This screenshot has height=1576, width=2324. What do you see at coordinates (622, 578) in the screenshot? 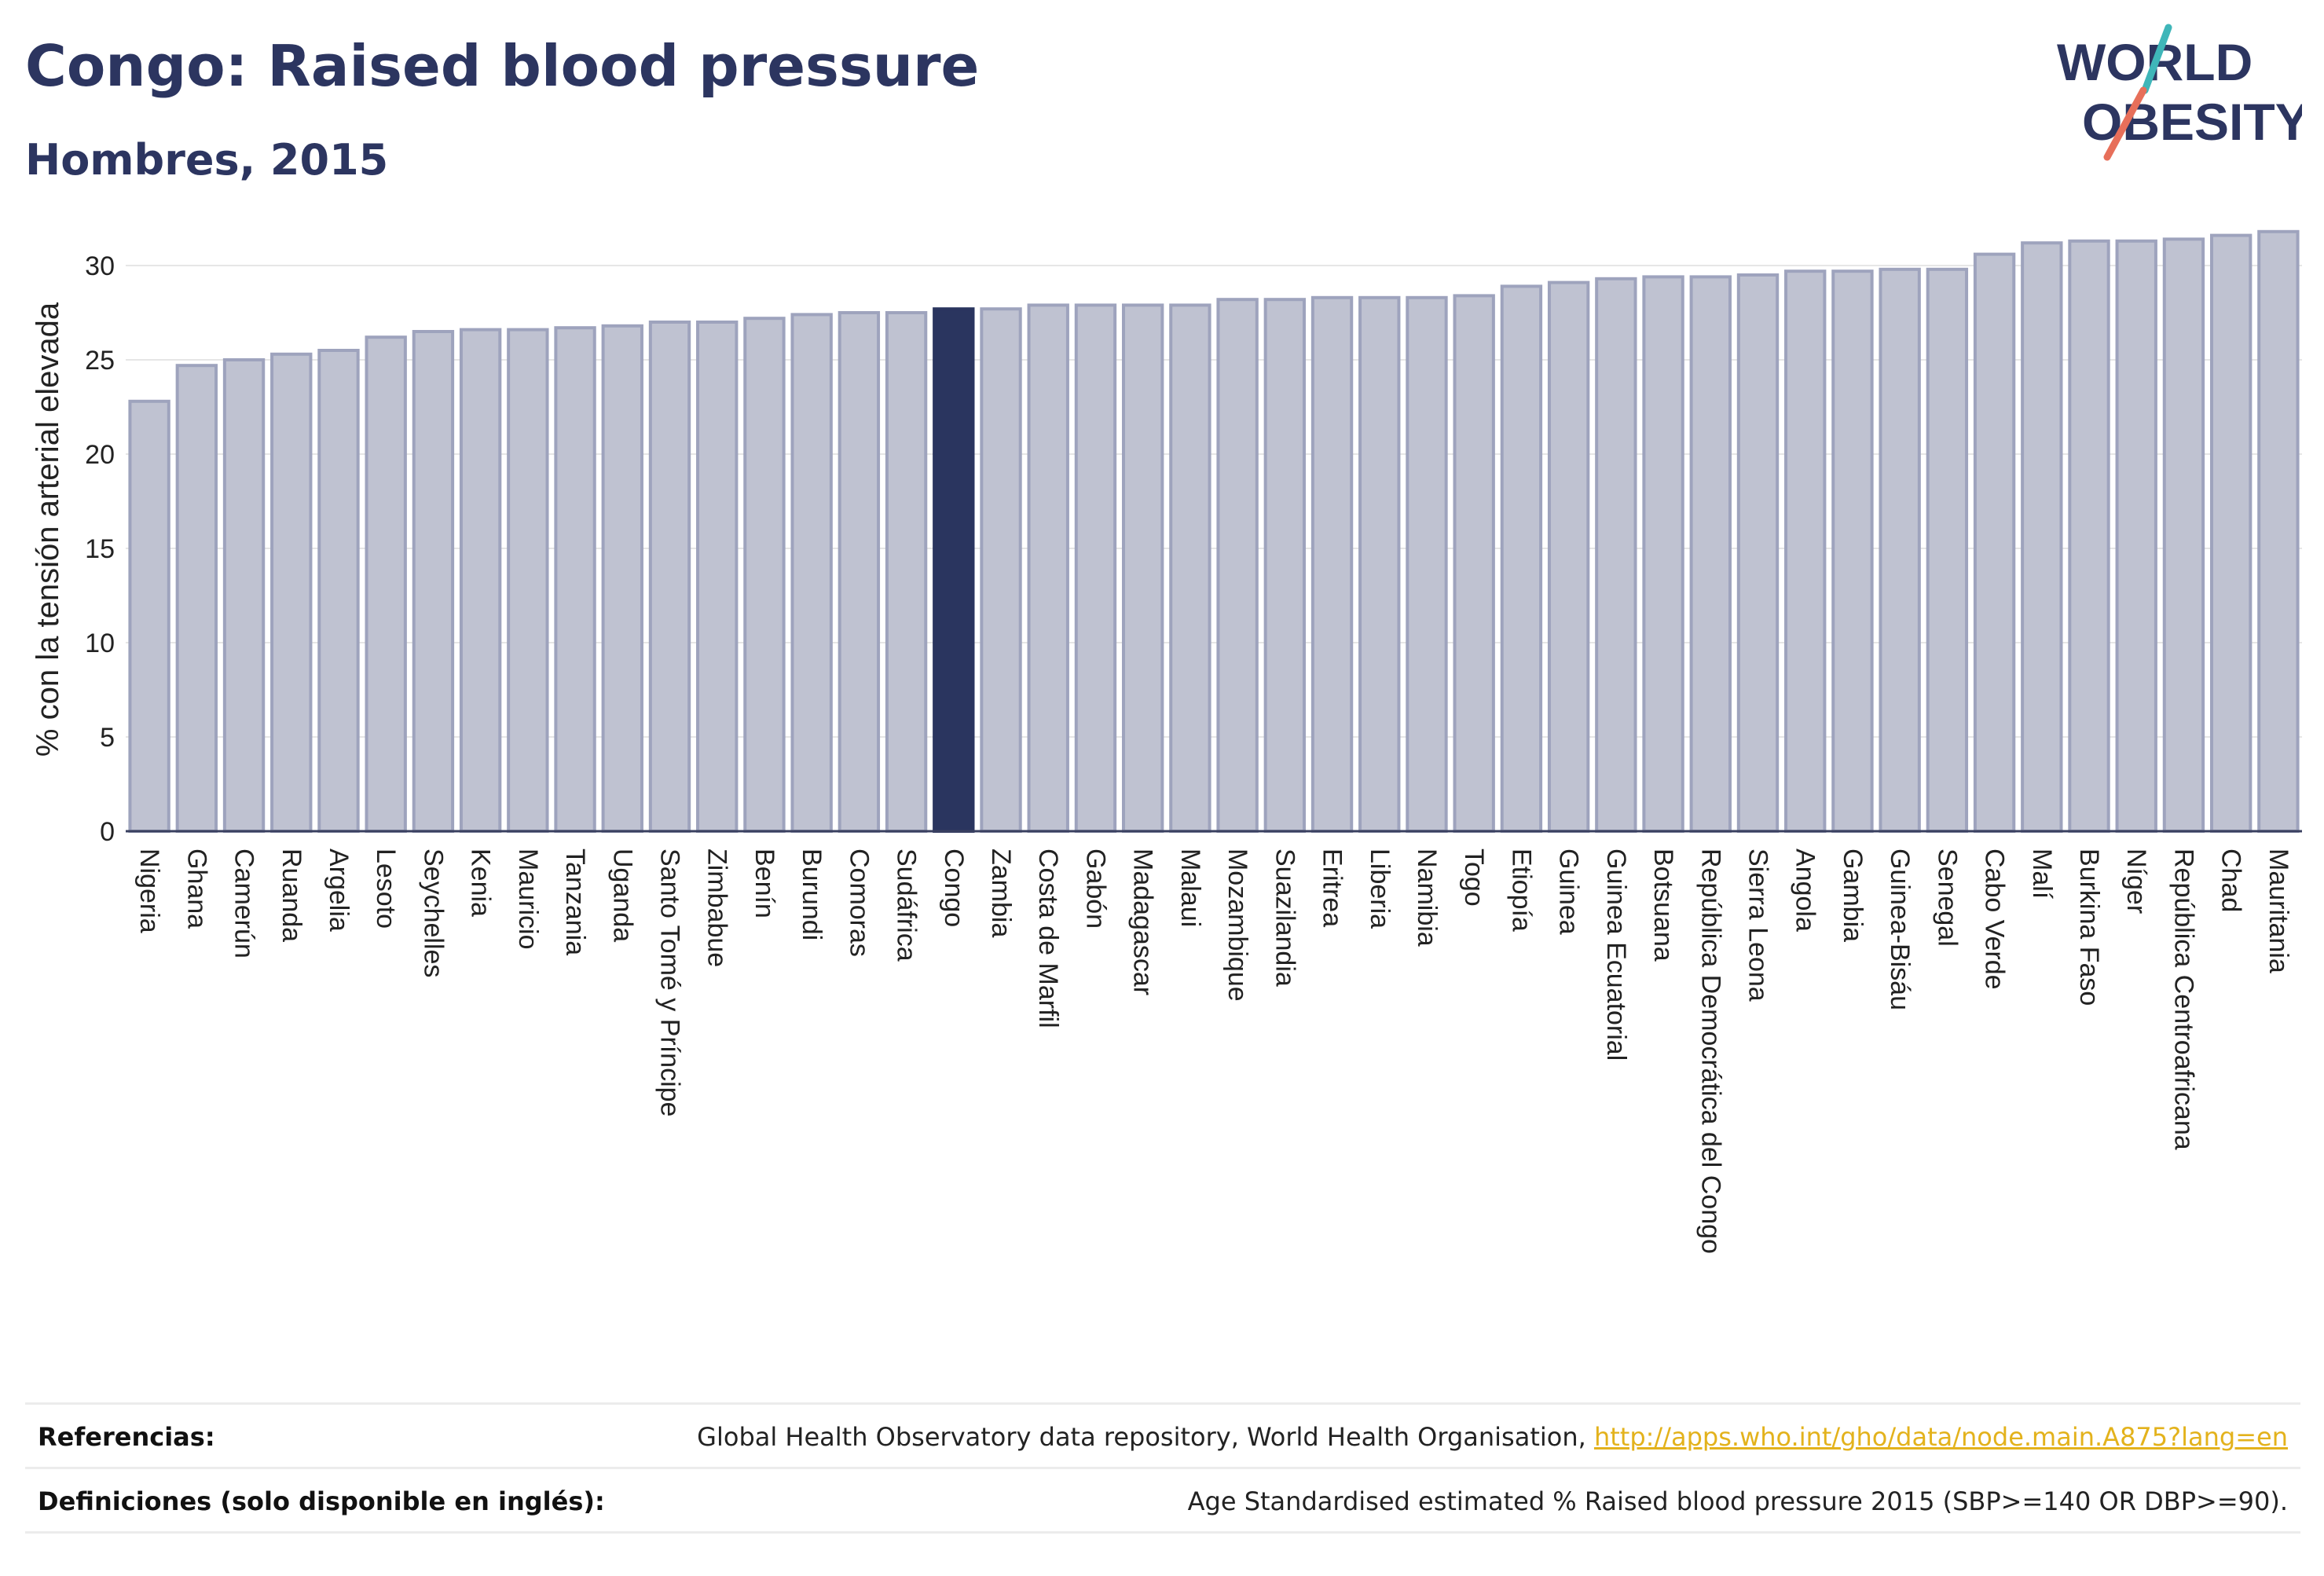
I see `bar-Uganda` at bounding box center [622, 578].